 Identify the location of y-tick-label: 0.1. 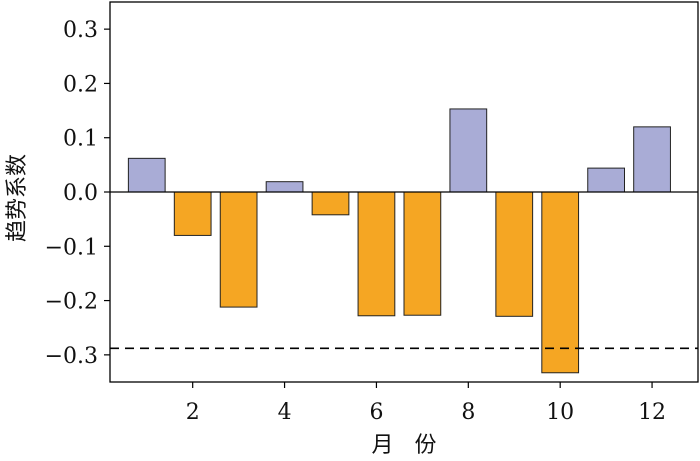
(80, 139).